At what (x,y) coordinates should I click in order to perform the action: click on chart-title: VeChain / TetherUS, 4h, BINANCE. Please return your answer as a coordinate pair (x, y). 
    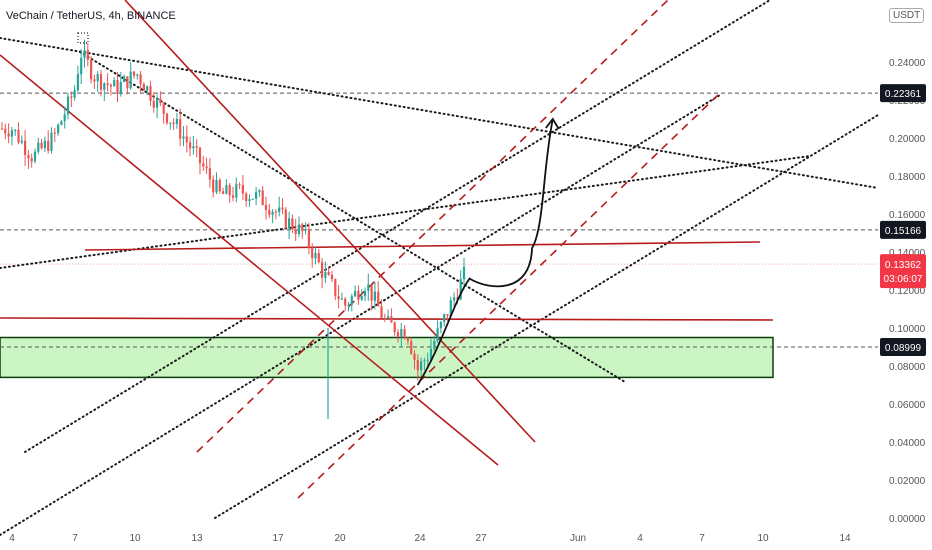
    Looking at the image, I should click on (91, 16).